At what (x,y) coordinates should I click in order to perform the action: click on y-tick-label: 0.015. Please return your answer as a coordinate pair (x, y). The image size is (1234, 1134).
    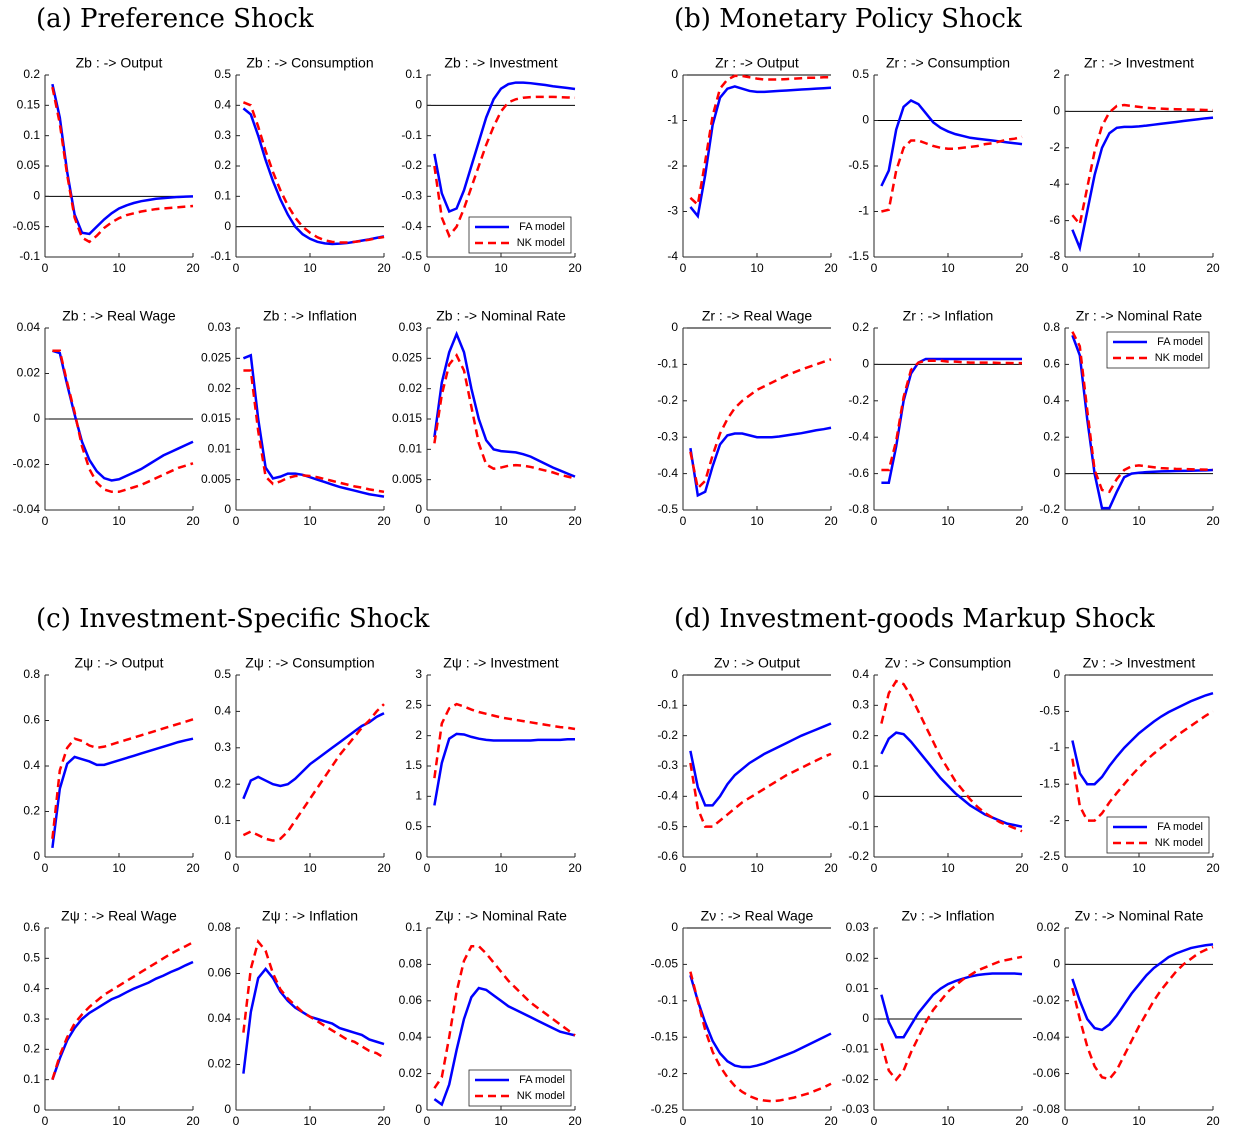
    Looking at the image, I should click on (407, 418).